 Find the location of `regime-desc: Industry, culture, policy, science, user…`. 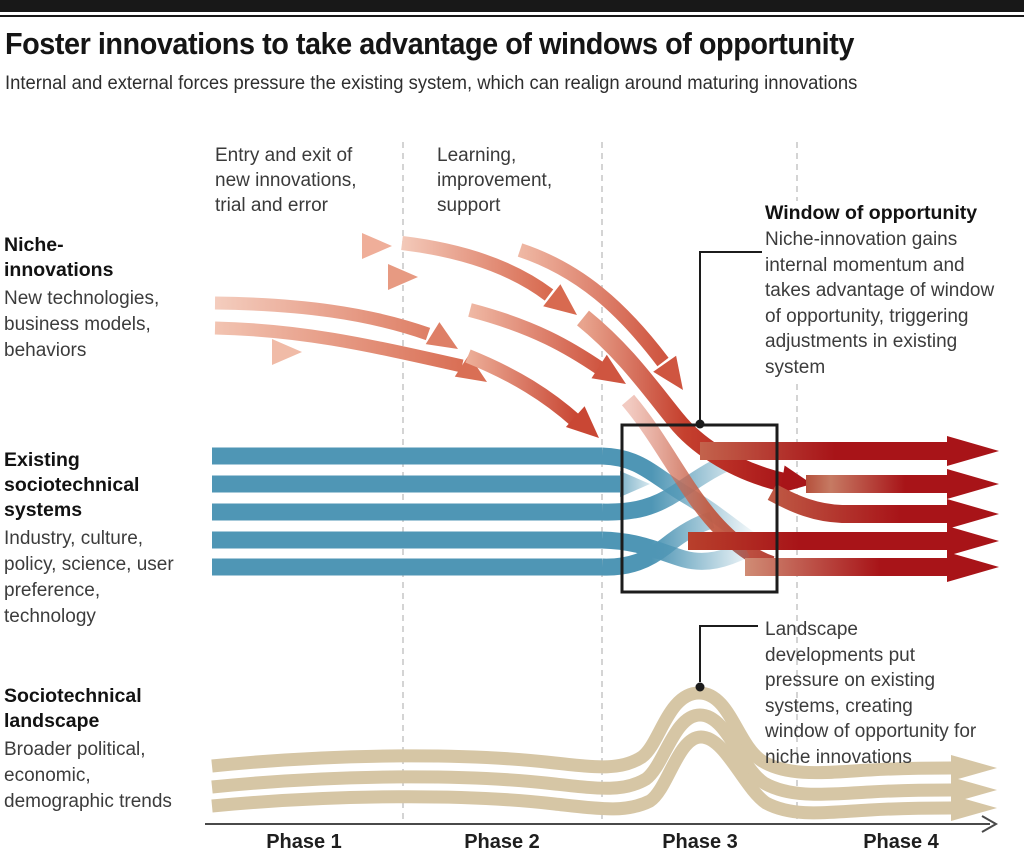

regime-desc: Industry, culture, policy, science, user… is located at coordinates (89, 577).